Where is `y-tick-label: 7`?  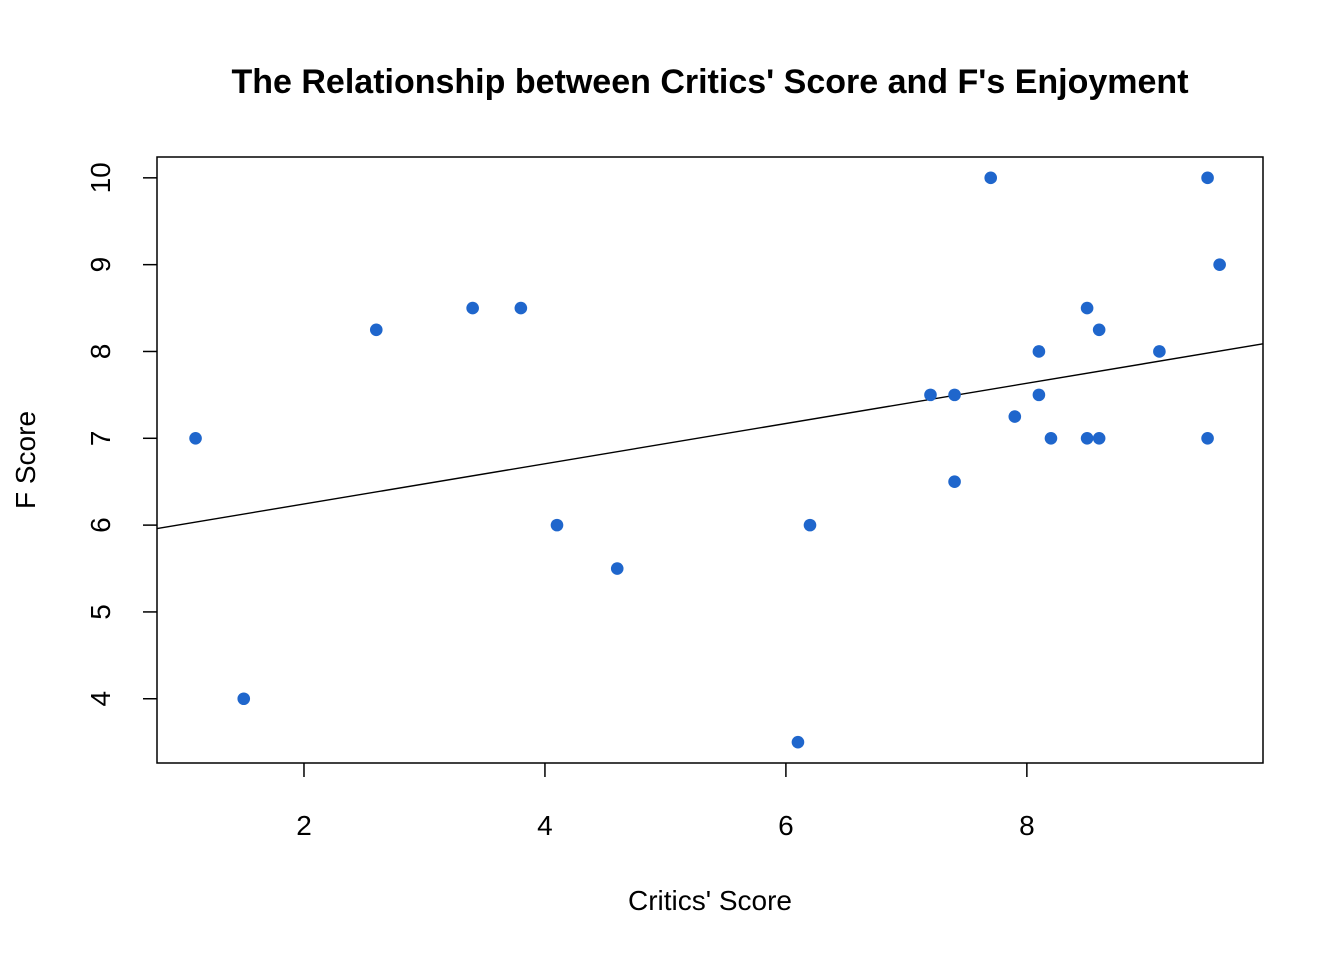
y-tick-label: 7 is located at coordinates (100, 439).